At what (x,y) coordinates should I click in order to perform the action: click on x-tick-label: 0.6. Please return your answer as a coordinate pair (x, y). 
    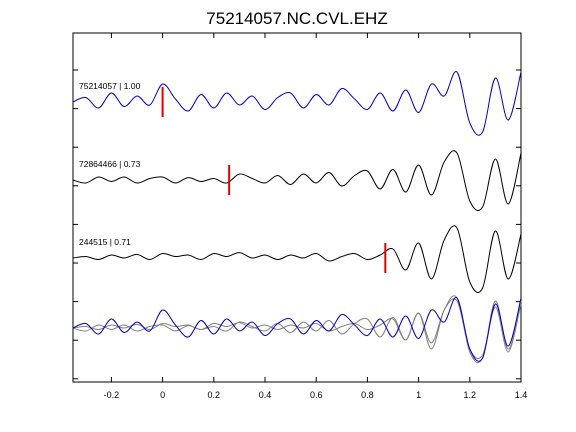
    Looking at the image, I should click on (316, 395).